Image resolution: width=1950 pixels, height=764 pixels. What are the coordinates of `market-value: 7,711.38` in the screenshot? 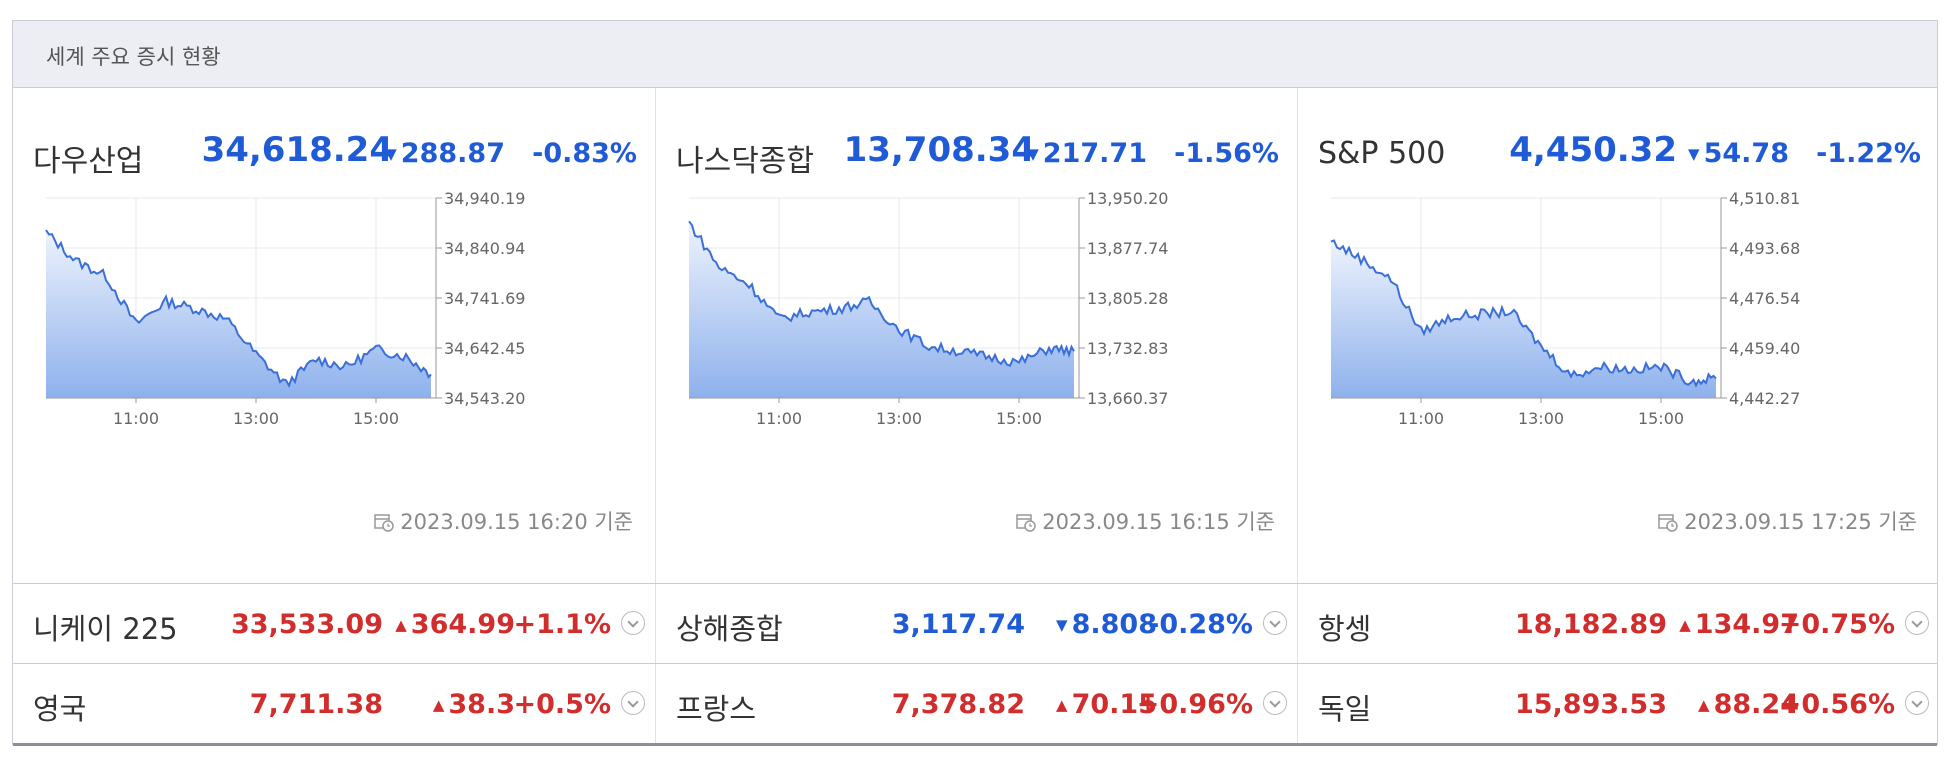 It's located at (316, 704).